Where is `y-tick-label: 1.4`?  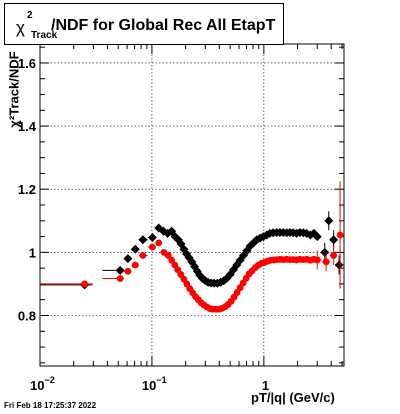 y-tick-label: 1.4 is located at coordinates (27, 126).